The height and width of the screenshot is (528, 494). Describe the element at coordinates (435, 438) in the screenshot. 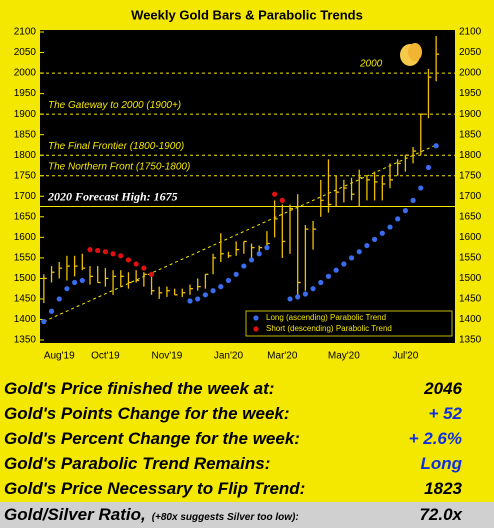

I see `row-value: + 2.6%` at that location.